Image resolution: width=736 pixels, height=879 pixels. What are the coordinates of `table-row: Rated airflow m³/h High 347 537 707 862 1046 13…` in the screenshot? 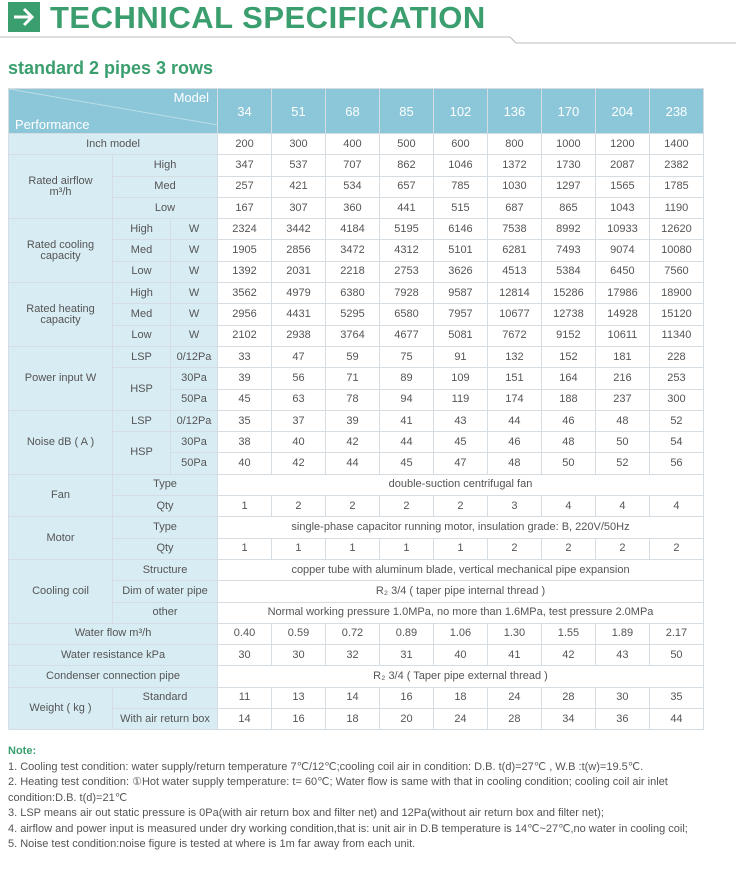 It's located at (356, 187).